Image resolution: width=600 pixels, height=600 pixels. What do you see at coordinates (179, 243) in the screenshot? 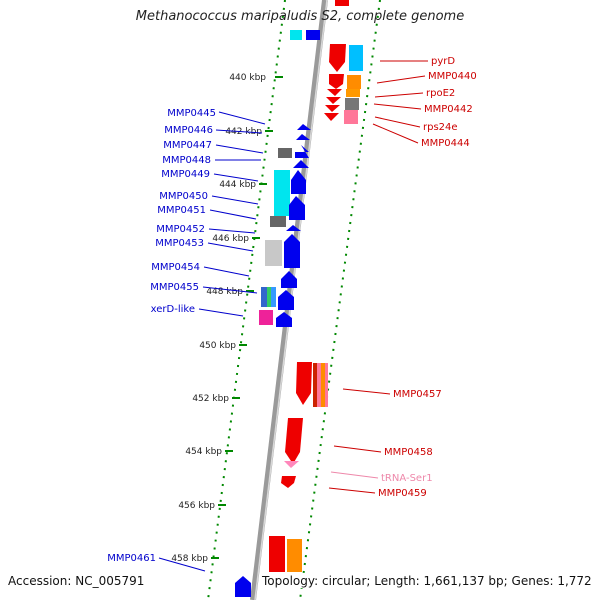
I see `gene-label: MMP0453` at bounding box center [179, 243].